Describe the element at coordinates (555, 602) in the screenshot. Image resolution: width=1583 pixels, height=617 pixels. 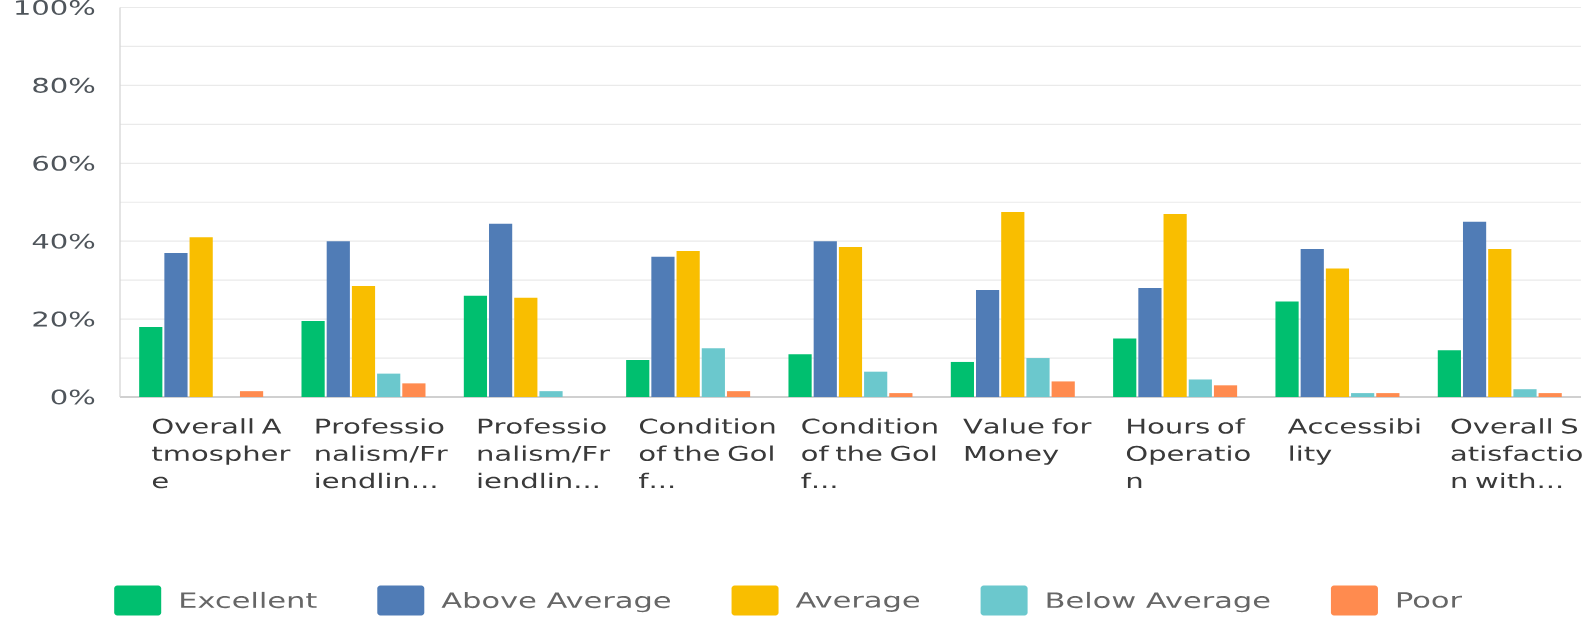
I see `legend-label: Above Average` at that location.